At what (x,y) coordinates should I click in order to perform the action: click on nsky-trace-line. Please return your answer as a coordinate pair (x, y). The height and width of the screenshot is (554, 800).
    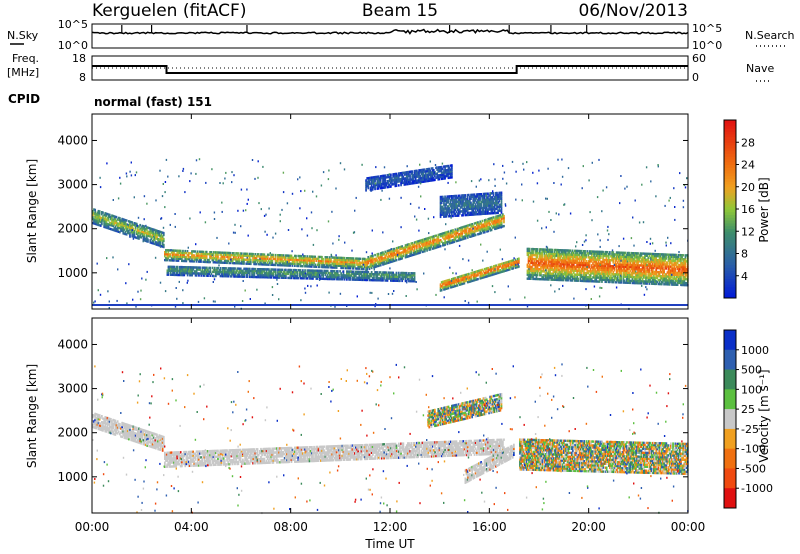
    Looking at the image, I should click on (390, 31).